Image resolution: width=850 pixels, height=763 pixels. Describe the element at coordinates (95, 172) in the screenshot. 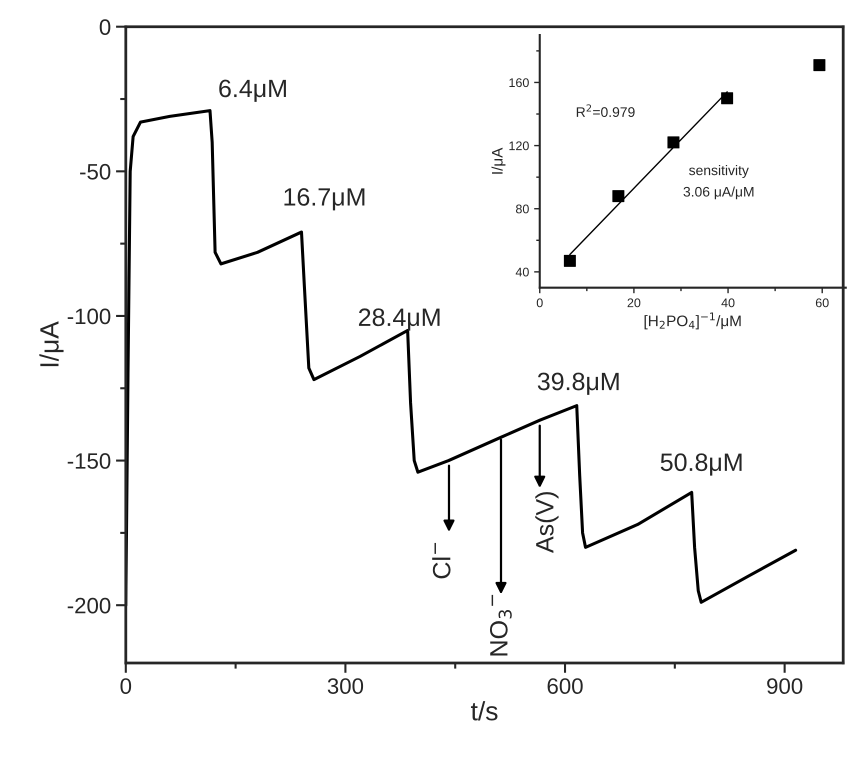

I see `y-tick-label: -50` at that location.